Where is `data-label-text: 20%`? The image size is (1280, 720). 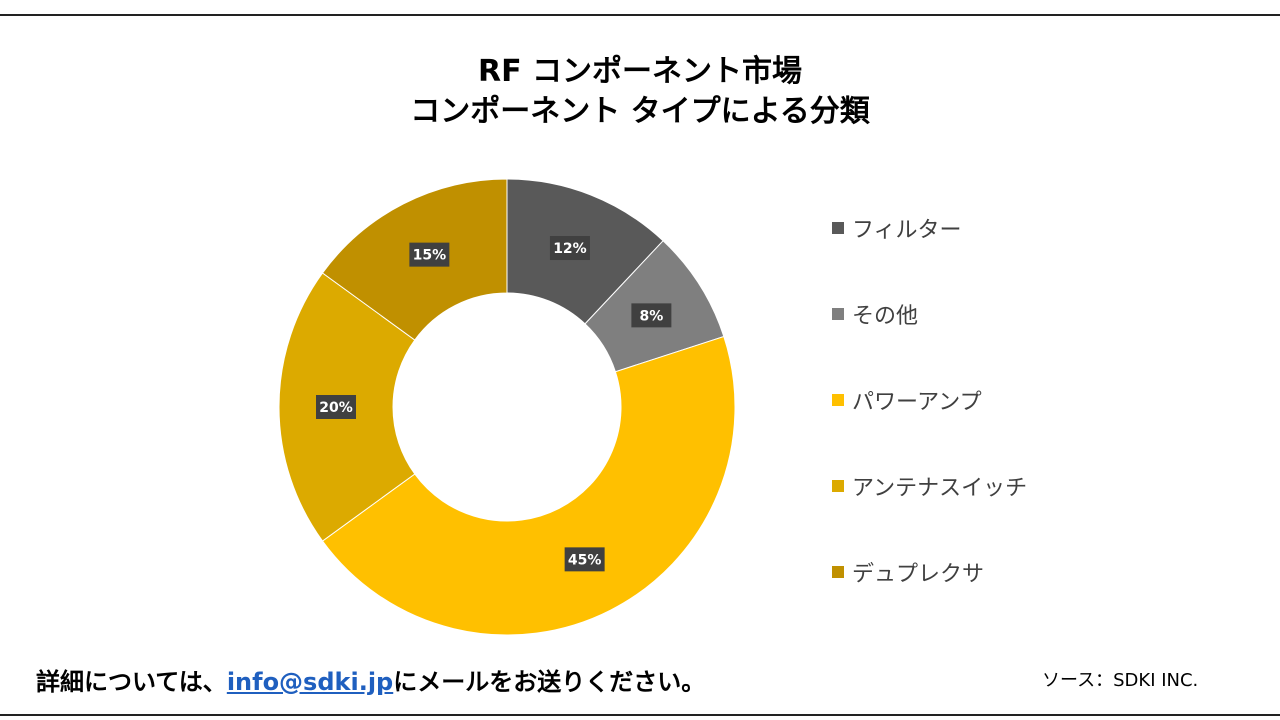 data-label-text: 20% is located at coordinates (336, 408).